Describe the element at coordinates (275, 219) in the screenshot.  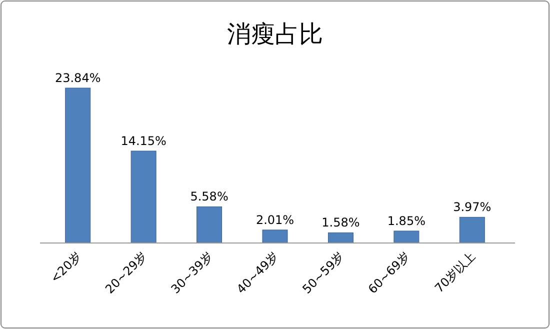
I see `data-label: 2.01%` at that location.